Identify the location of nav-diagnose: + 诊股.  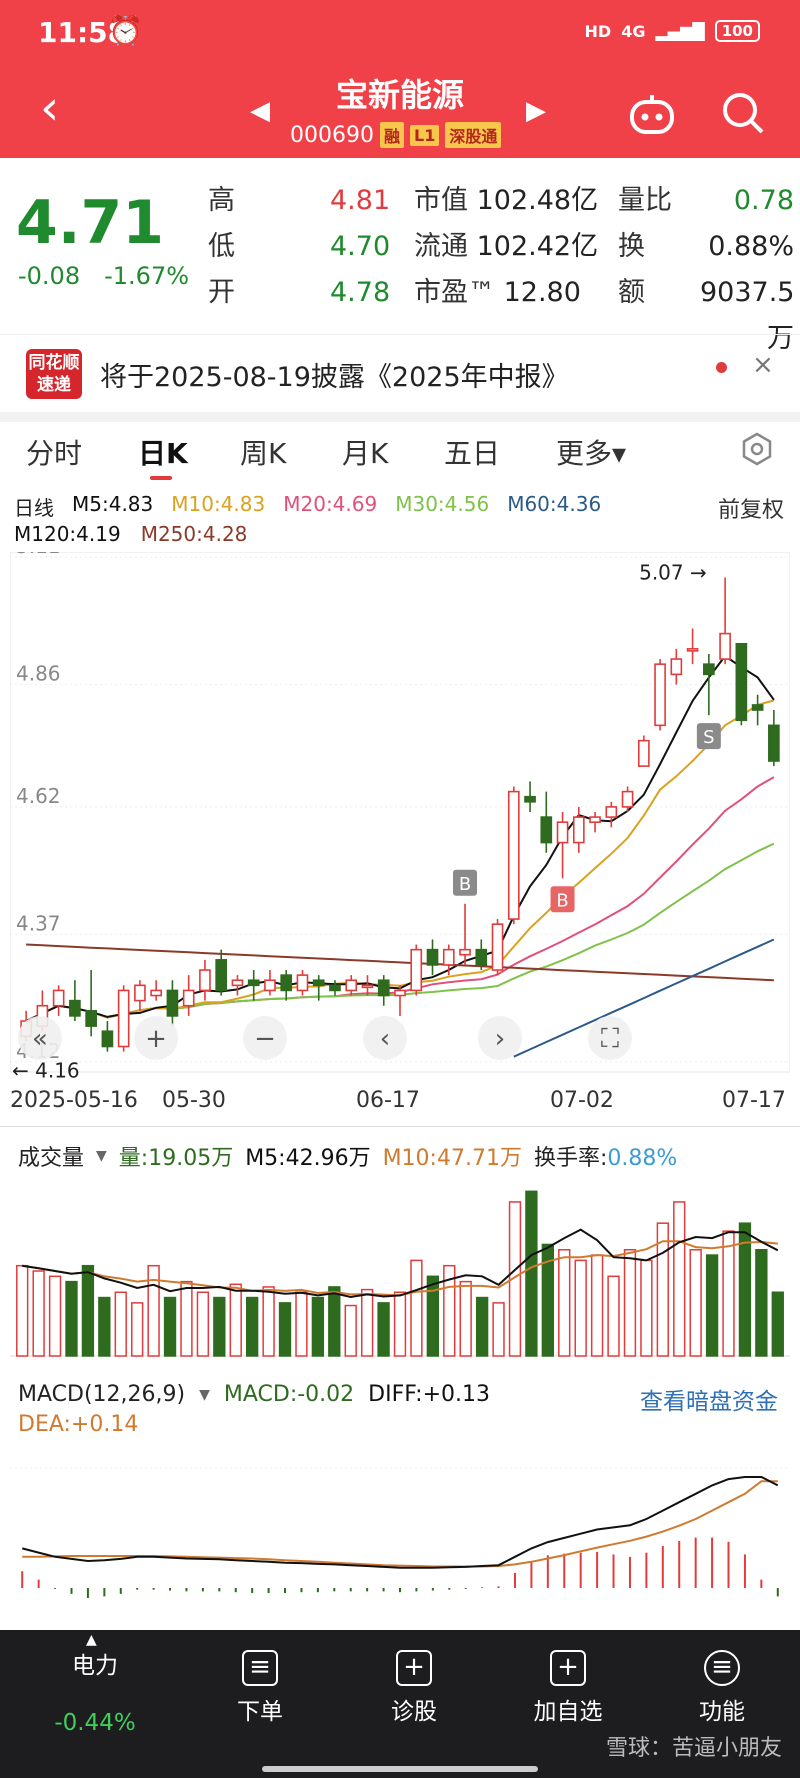
(414, 1688).